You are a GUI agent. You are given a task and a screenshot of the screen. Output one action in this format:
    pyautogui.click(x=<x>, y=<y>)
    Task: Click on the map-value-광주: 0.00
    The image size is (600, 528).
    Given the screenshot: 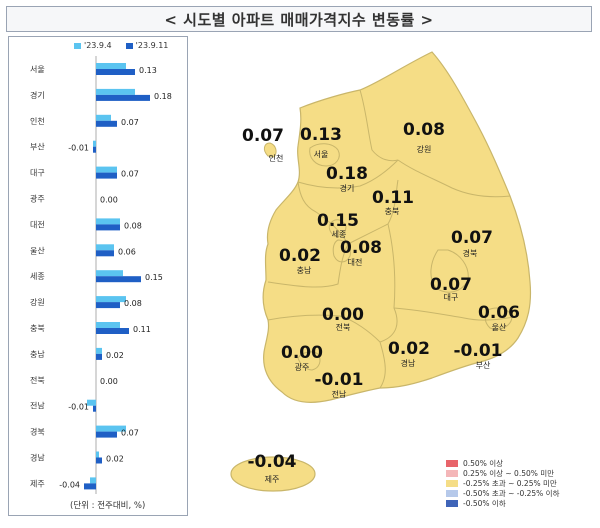 What is the action you would take?
    pyautogui.click(x=302, y=353)
    